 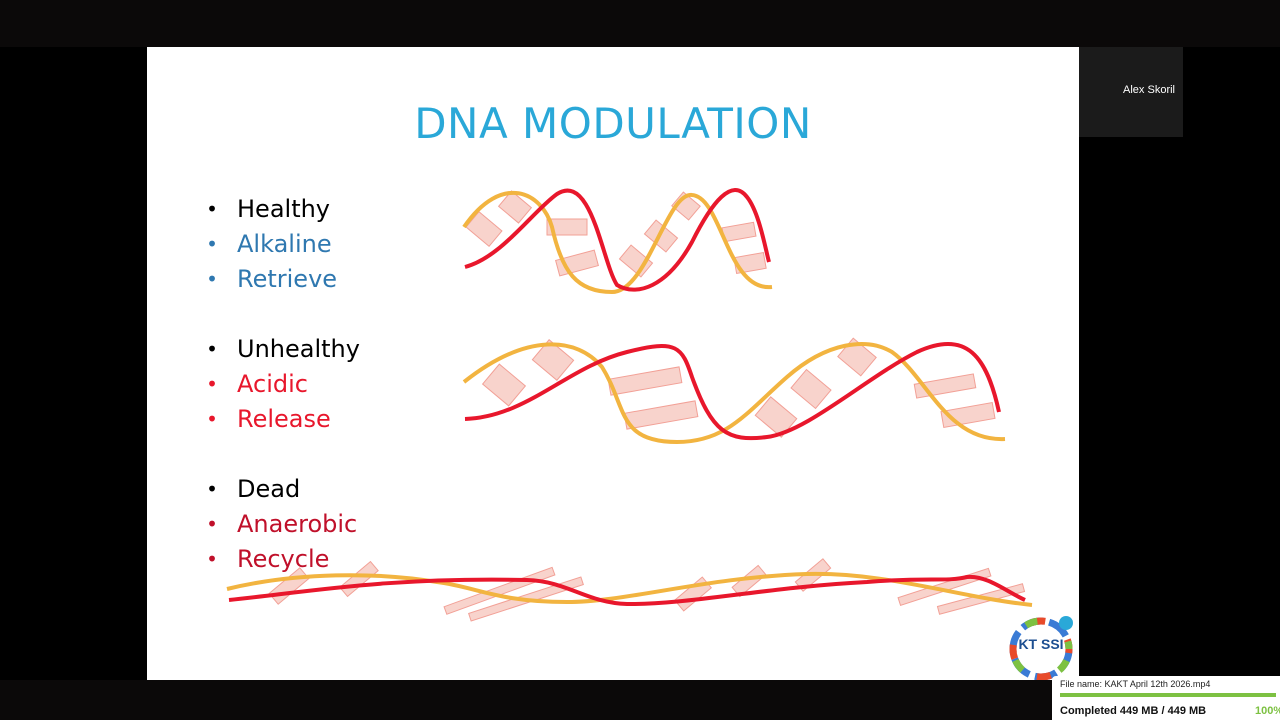 I want to click on slide-title: DNA MODULATION, so click(x=613, y=123).